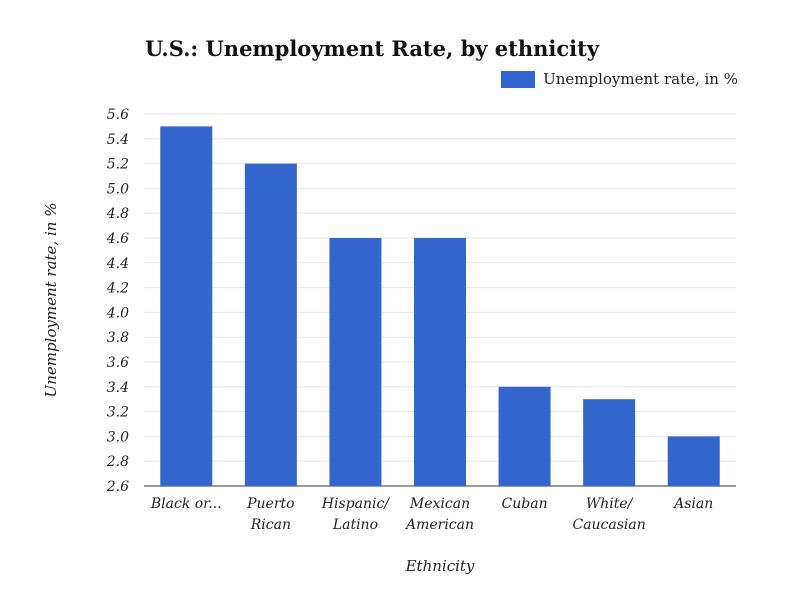 This screenshot has width=800, height=600. Describe the element at coordinates (518, 79) in the screenshot. I see `legend-swatch` at that location.